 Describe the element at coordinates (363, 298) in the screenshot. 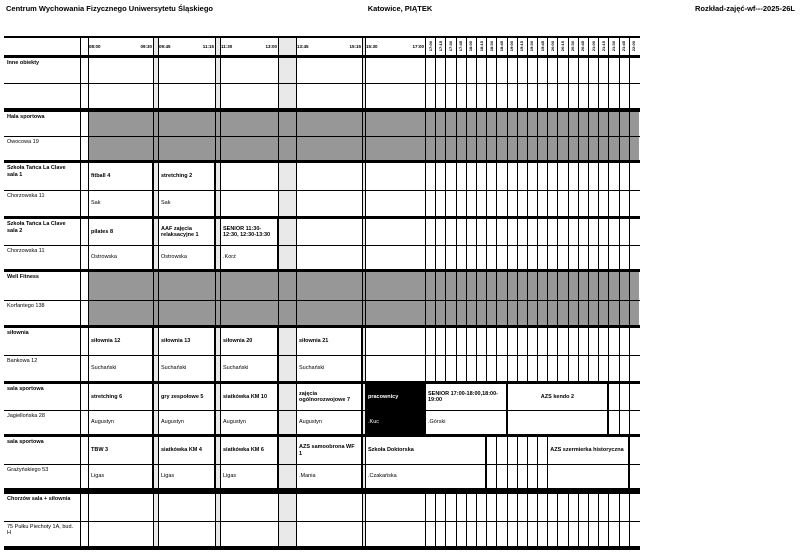

I see `blocked-band` at that location.